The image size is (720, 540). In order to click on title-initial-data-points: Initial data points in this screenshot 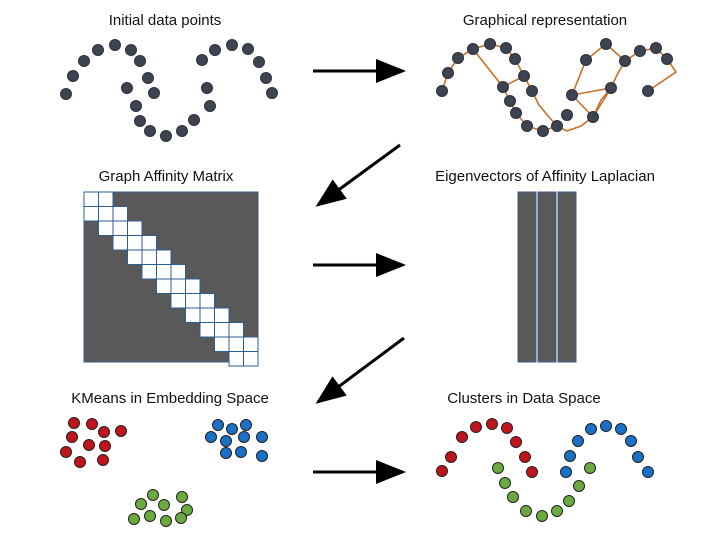, I will do `click(165, 20)`.